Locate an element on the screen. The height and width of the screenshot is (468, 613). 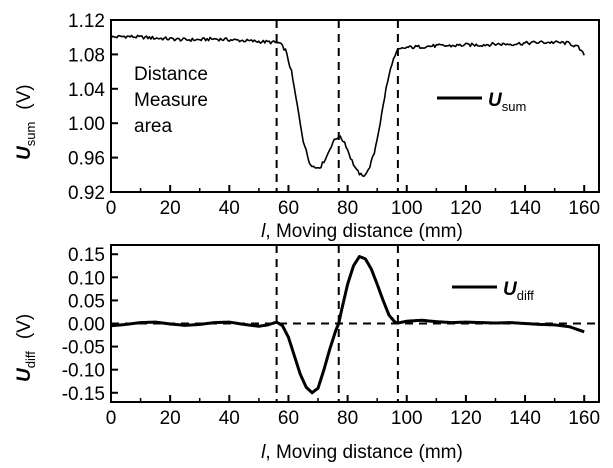
x-tick-label-sum: 100 is located at coordinates (407, 208).